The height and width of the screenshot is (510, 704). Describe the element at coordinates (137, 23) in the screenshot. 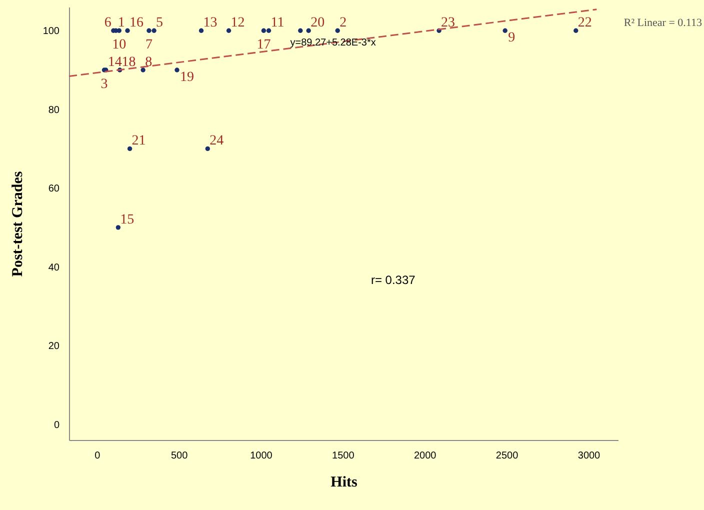

I see `annotation: 16` at that location.